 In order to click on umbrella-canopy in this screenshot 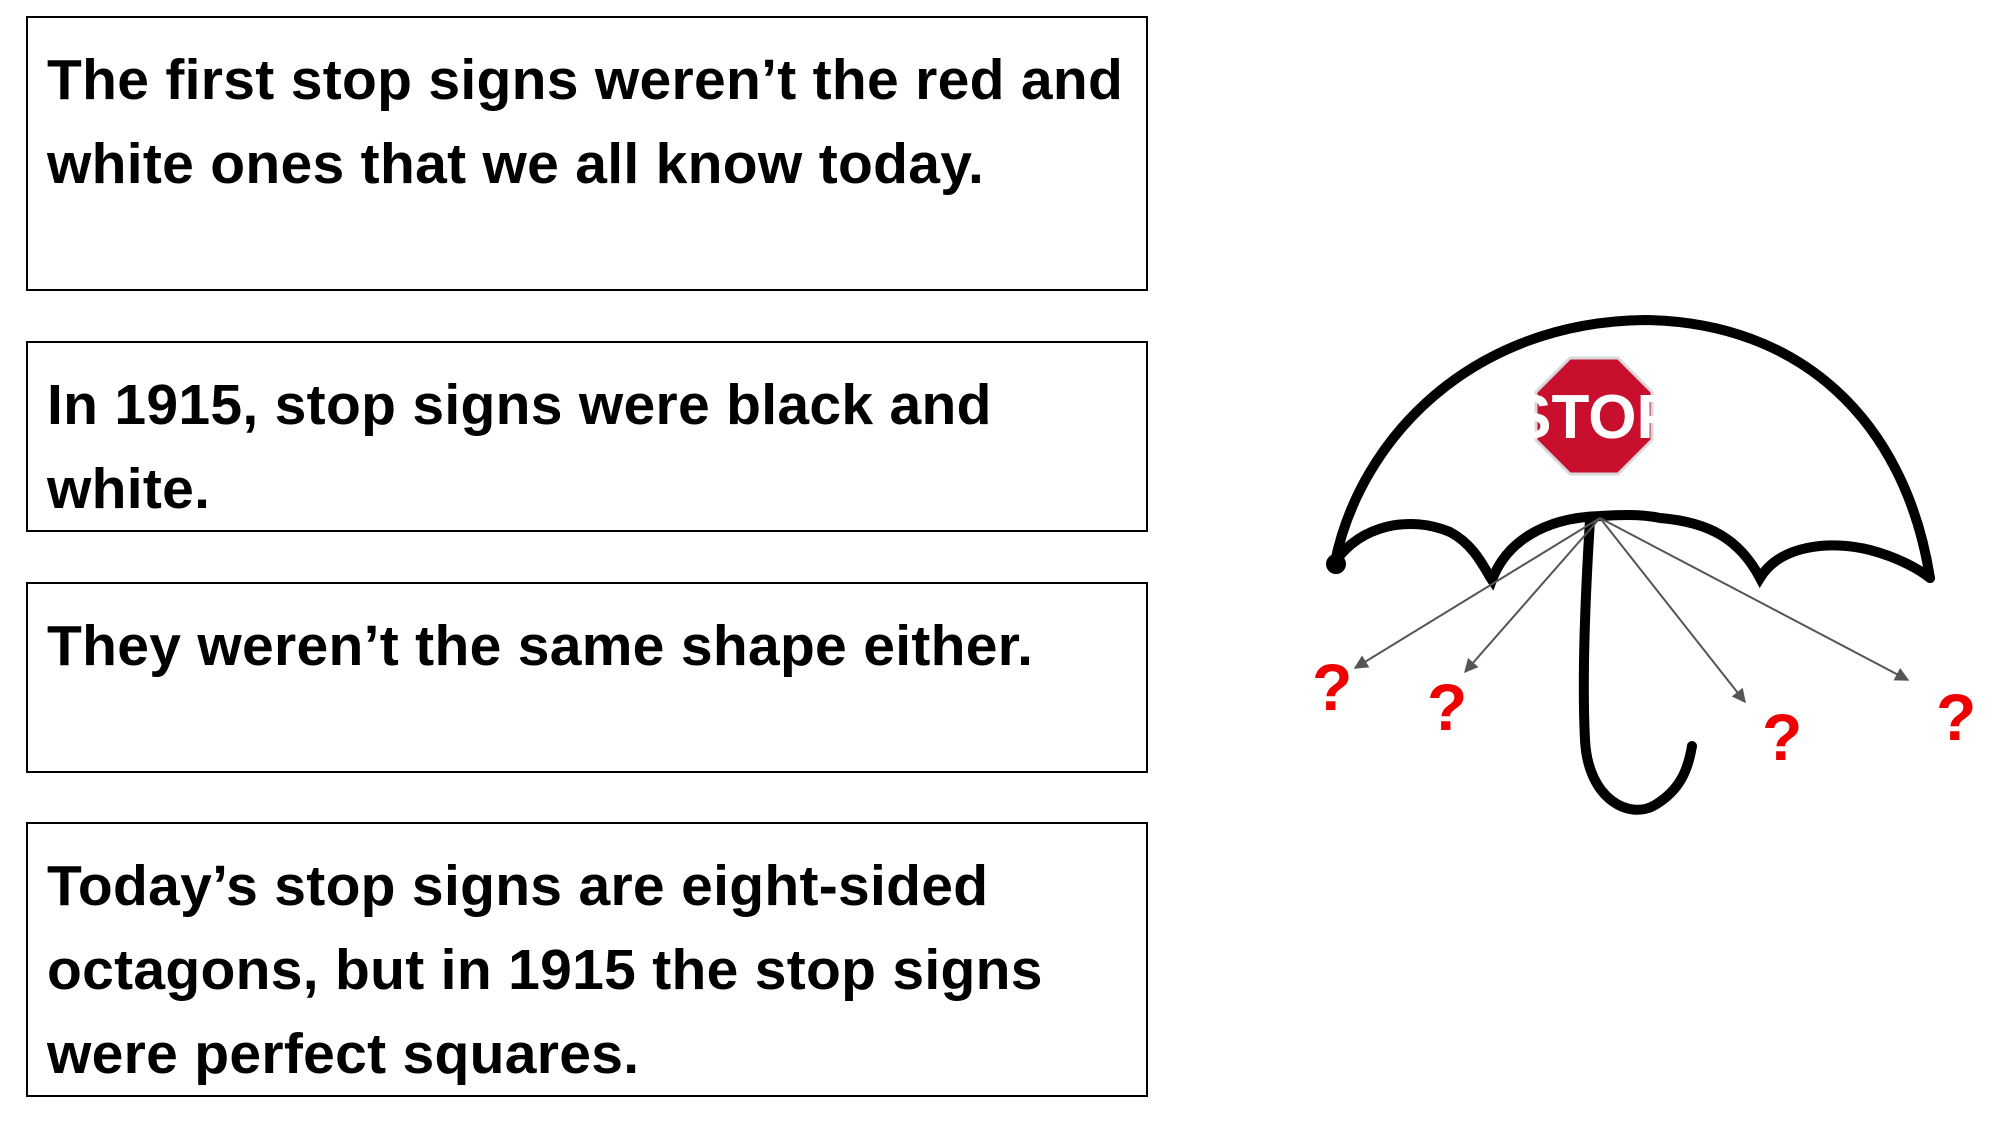, I will do `click(1632, 448)`.